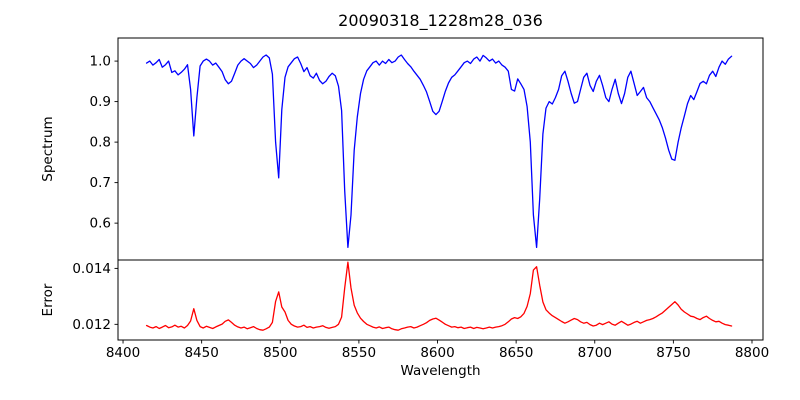 The height and width of the screenshot is (400, 800). I want to click on x-tick-label: 8450, so click(201, 353).